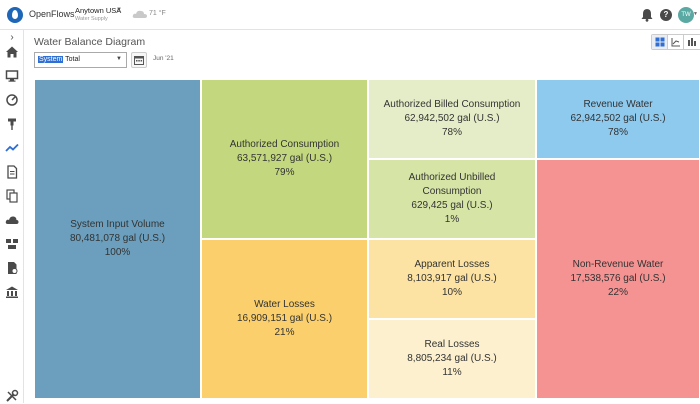 Image resolution: width=700 pixels, height=404 pixels. I want to click on cell-percent: 22%, so click(617, 292).